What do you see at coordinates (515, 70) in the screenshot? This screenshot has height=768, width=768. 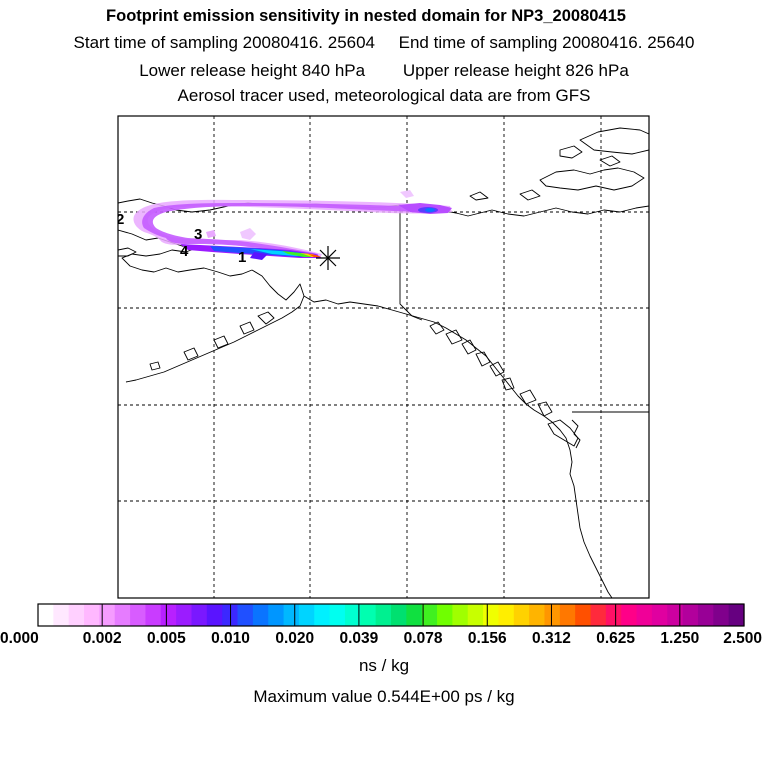 I see `upper-release-label: Upper release height 826 hPa` at bounding box center [515, 70].